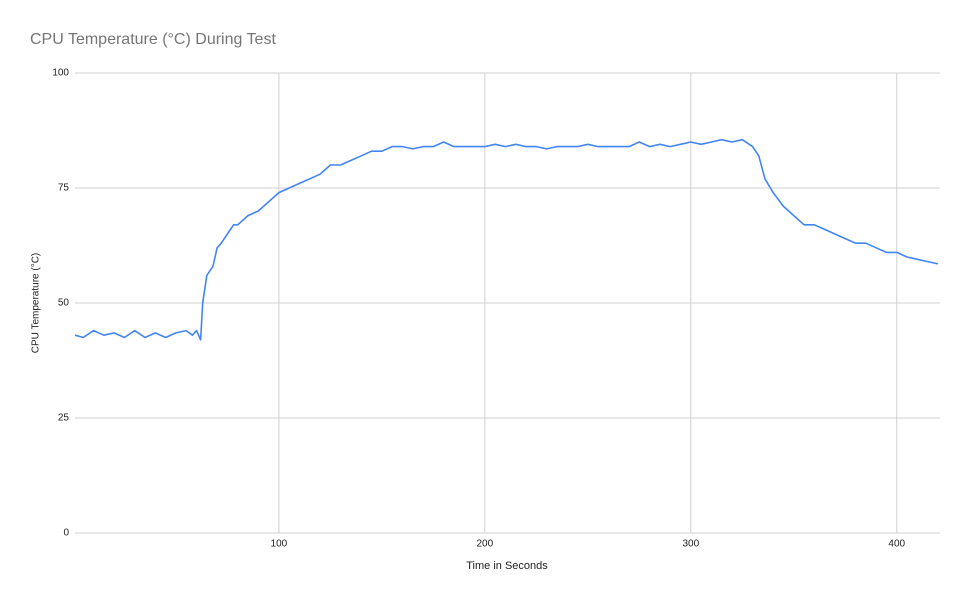 The width and height of the screenshot is (970, 602). Describe the element at coordinates (36, 303) in the screenshot. I see `y-axis-title: CPU Temperature (°C)` at that location.